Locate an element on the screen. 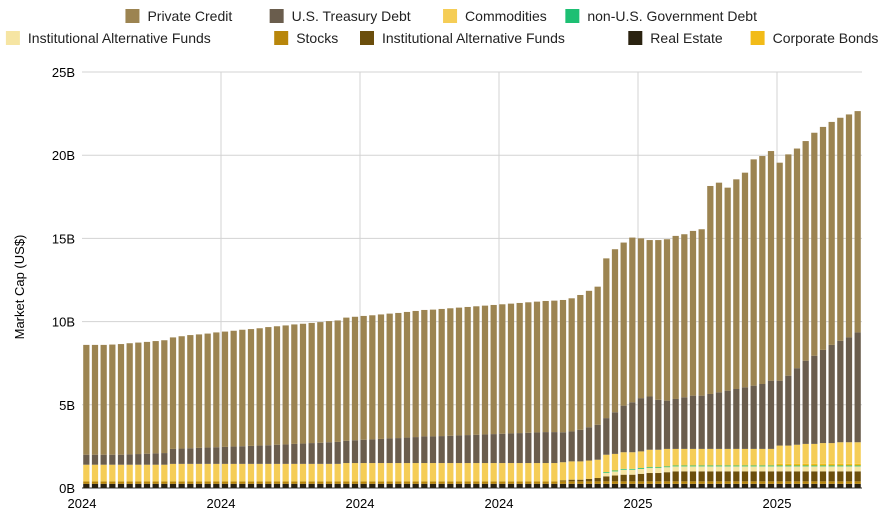  y-tick-label: 5B is located at coordinates (67, 405).